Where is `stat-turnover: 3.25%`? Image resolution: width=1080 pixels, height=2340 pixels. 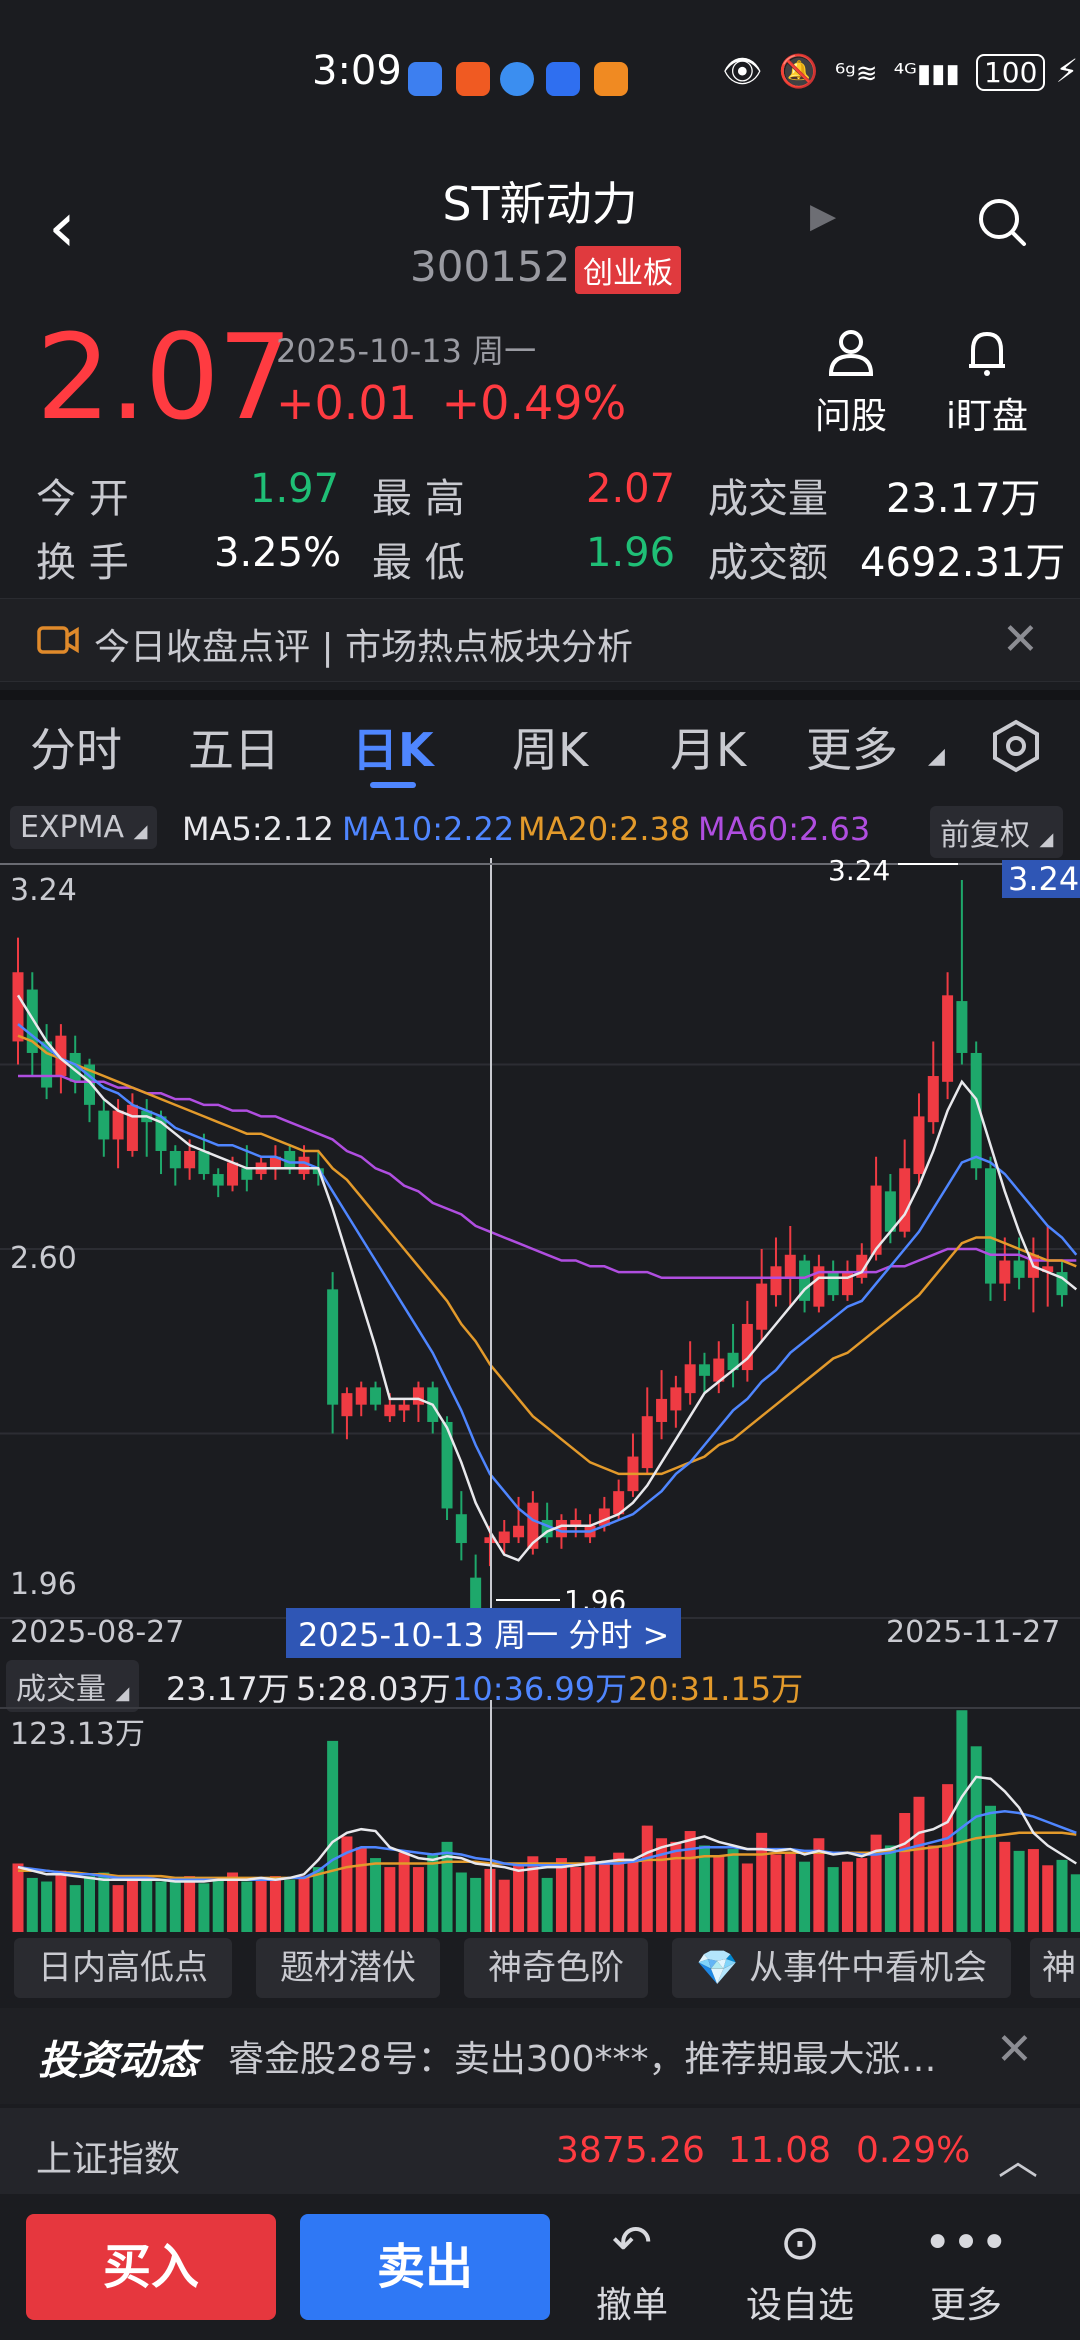 stat-turnover: 3.25% is located at coordinates (278, 553).